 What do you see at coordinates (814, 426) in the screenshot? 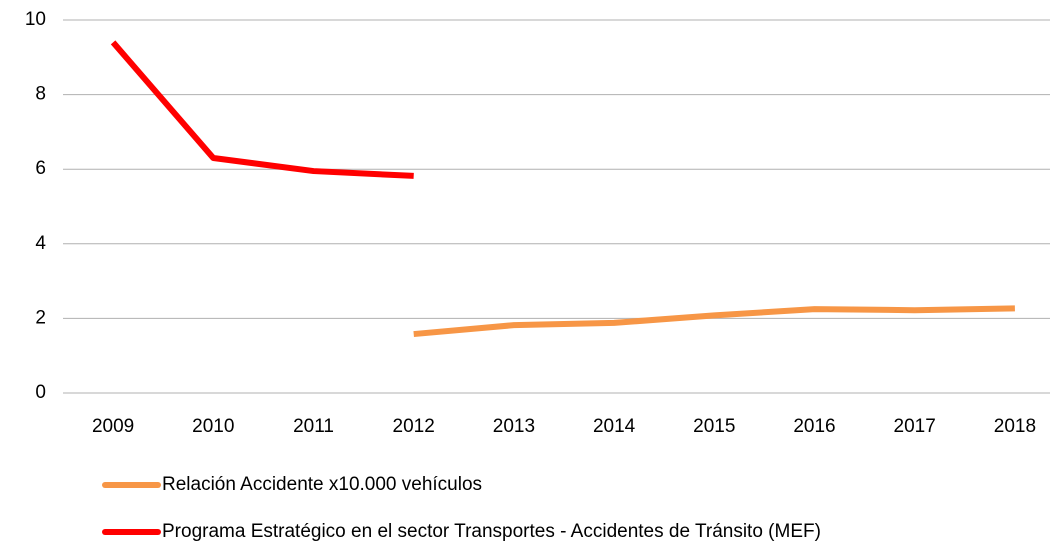
I see `x-tick-label: 2016` at bounding box center [814, 426].